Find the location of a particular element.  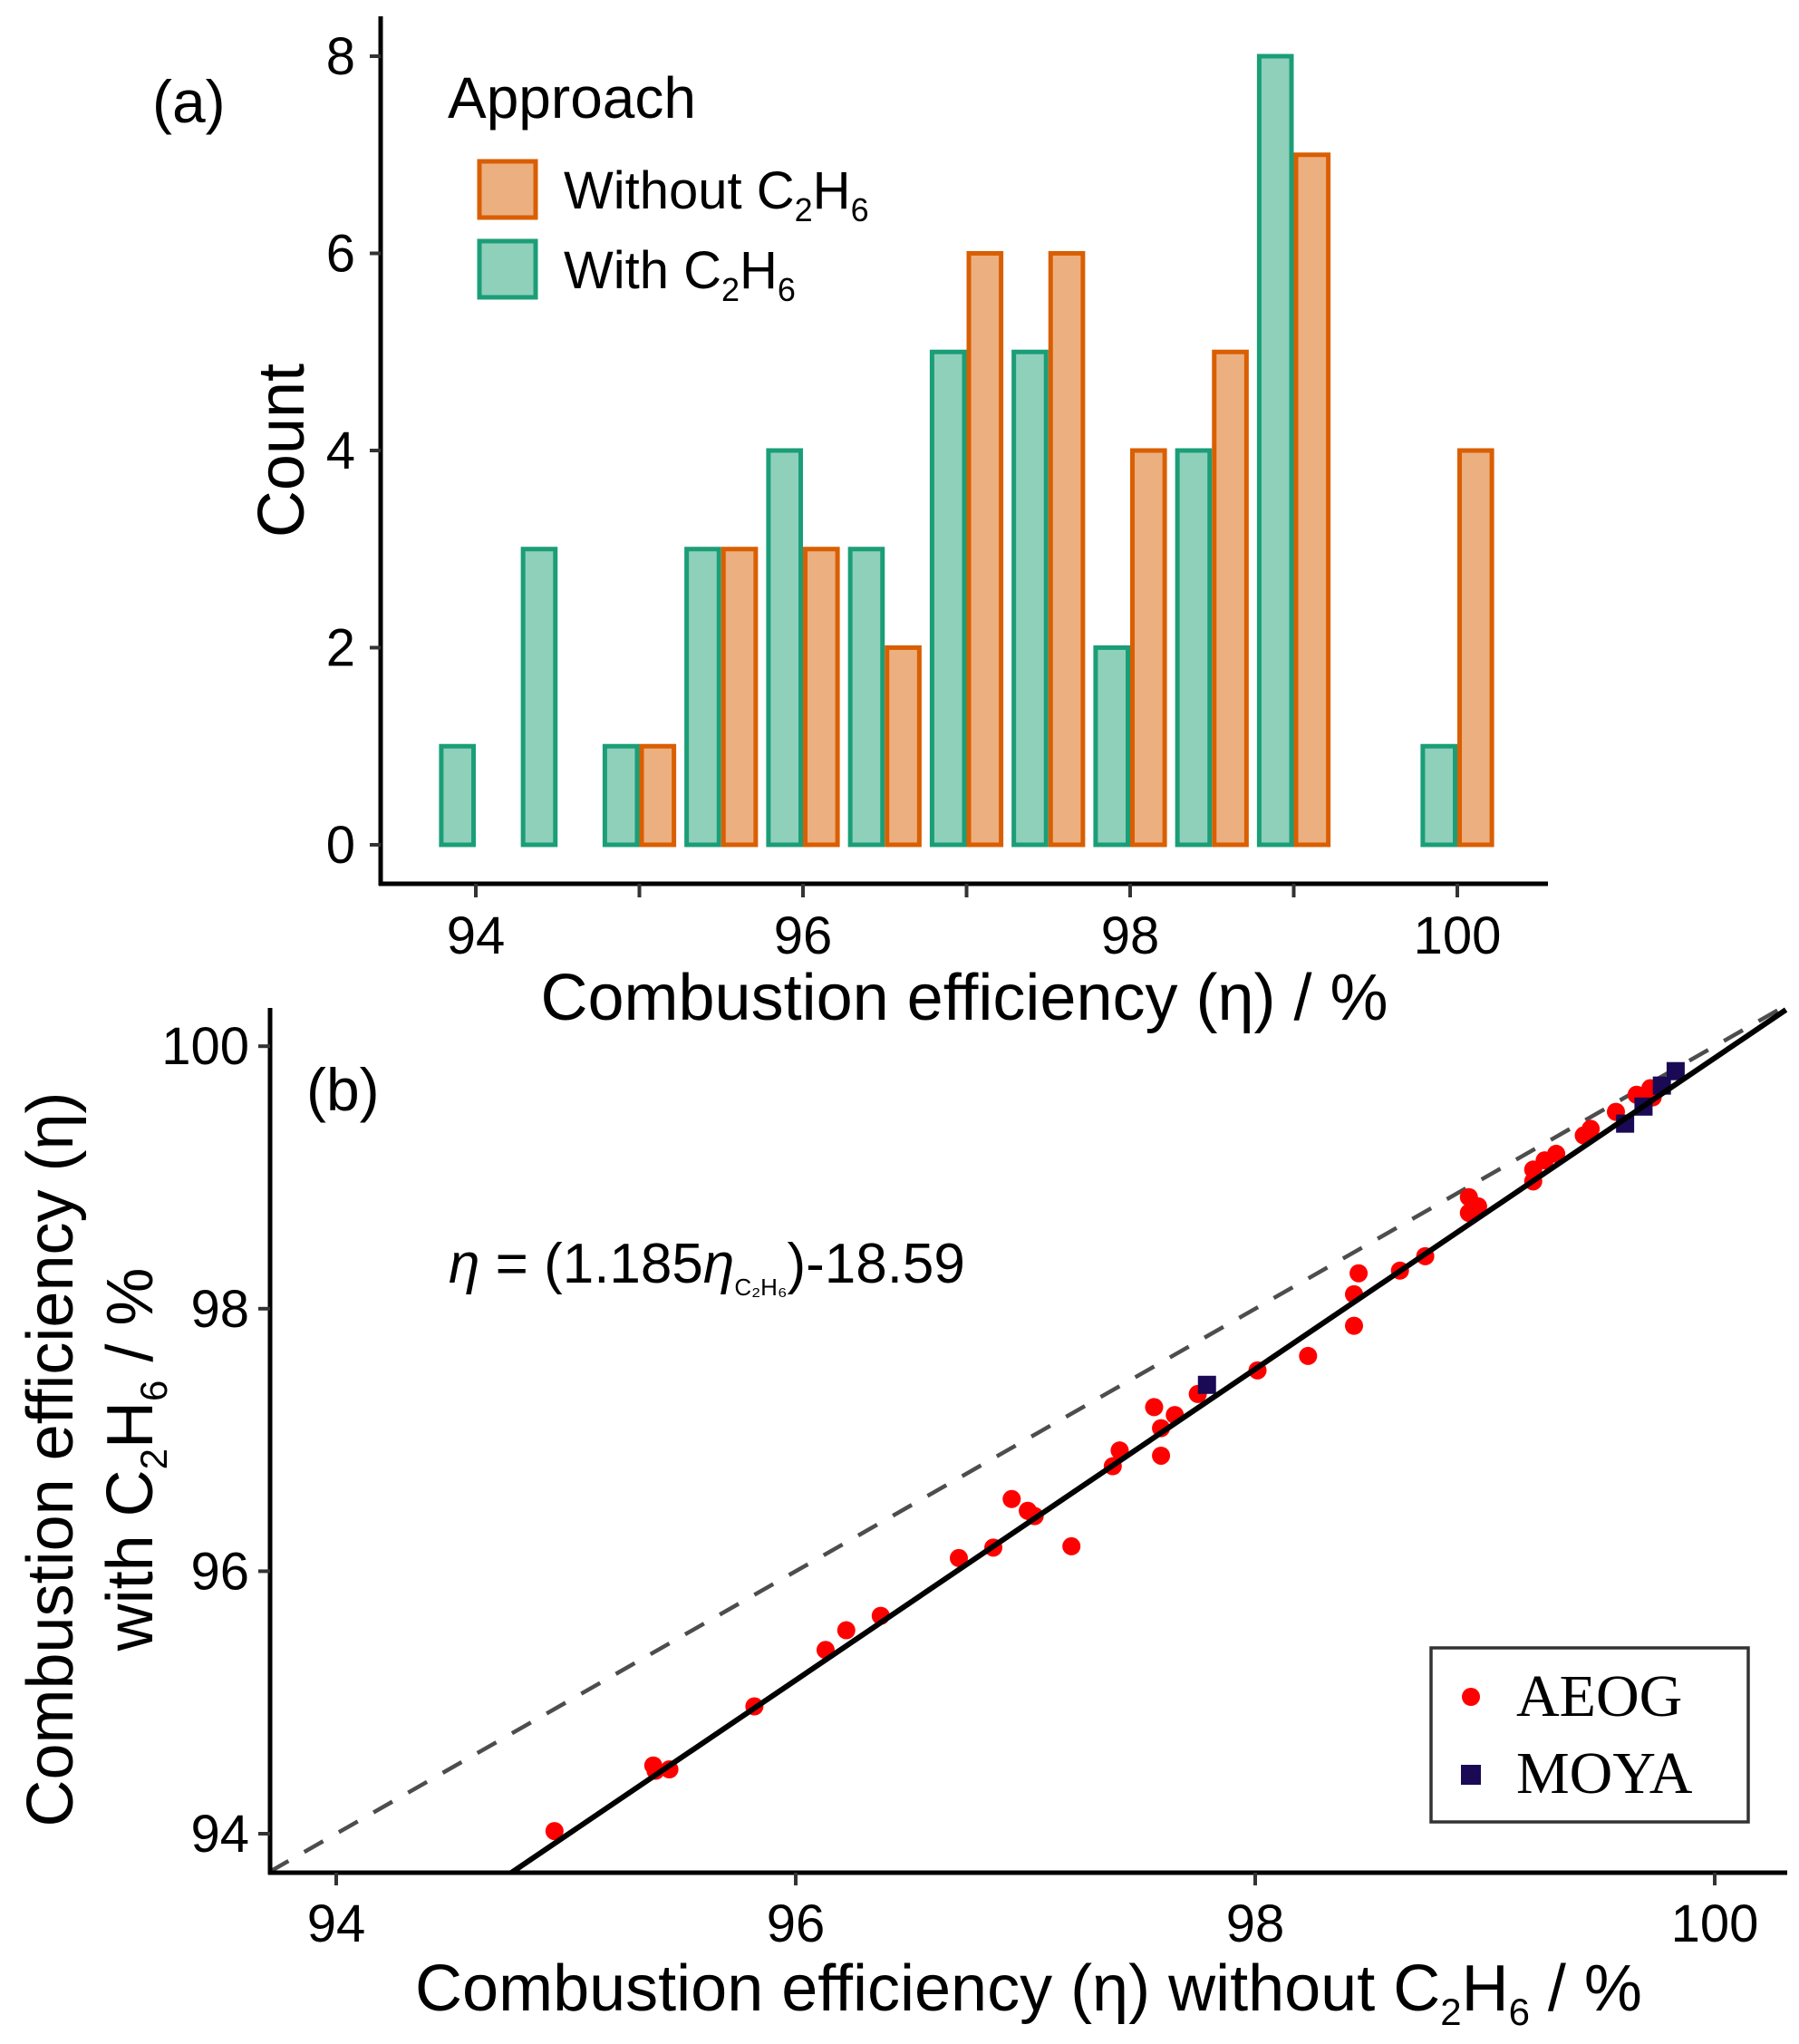

bar-with-c2h6-97.5 is located at coordinates (1030, 598).